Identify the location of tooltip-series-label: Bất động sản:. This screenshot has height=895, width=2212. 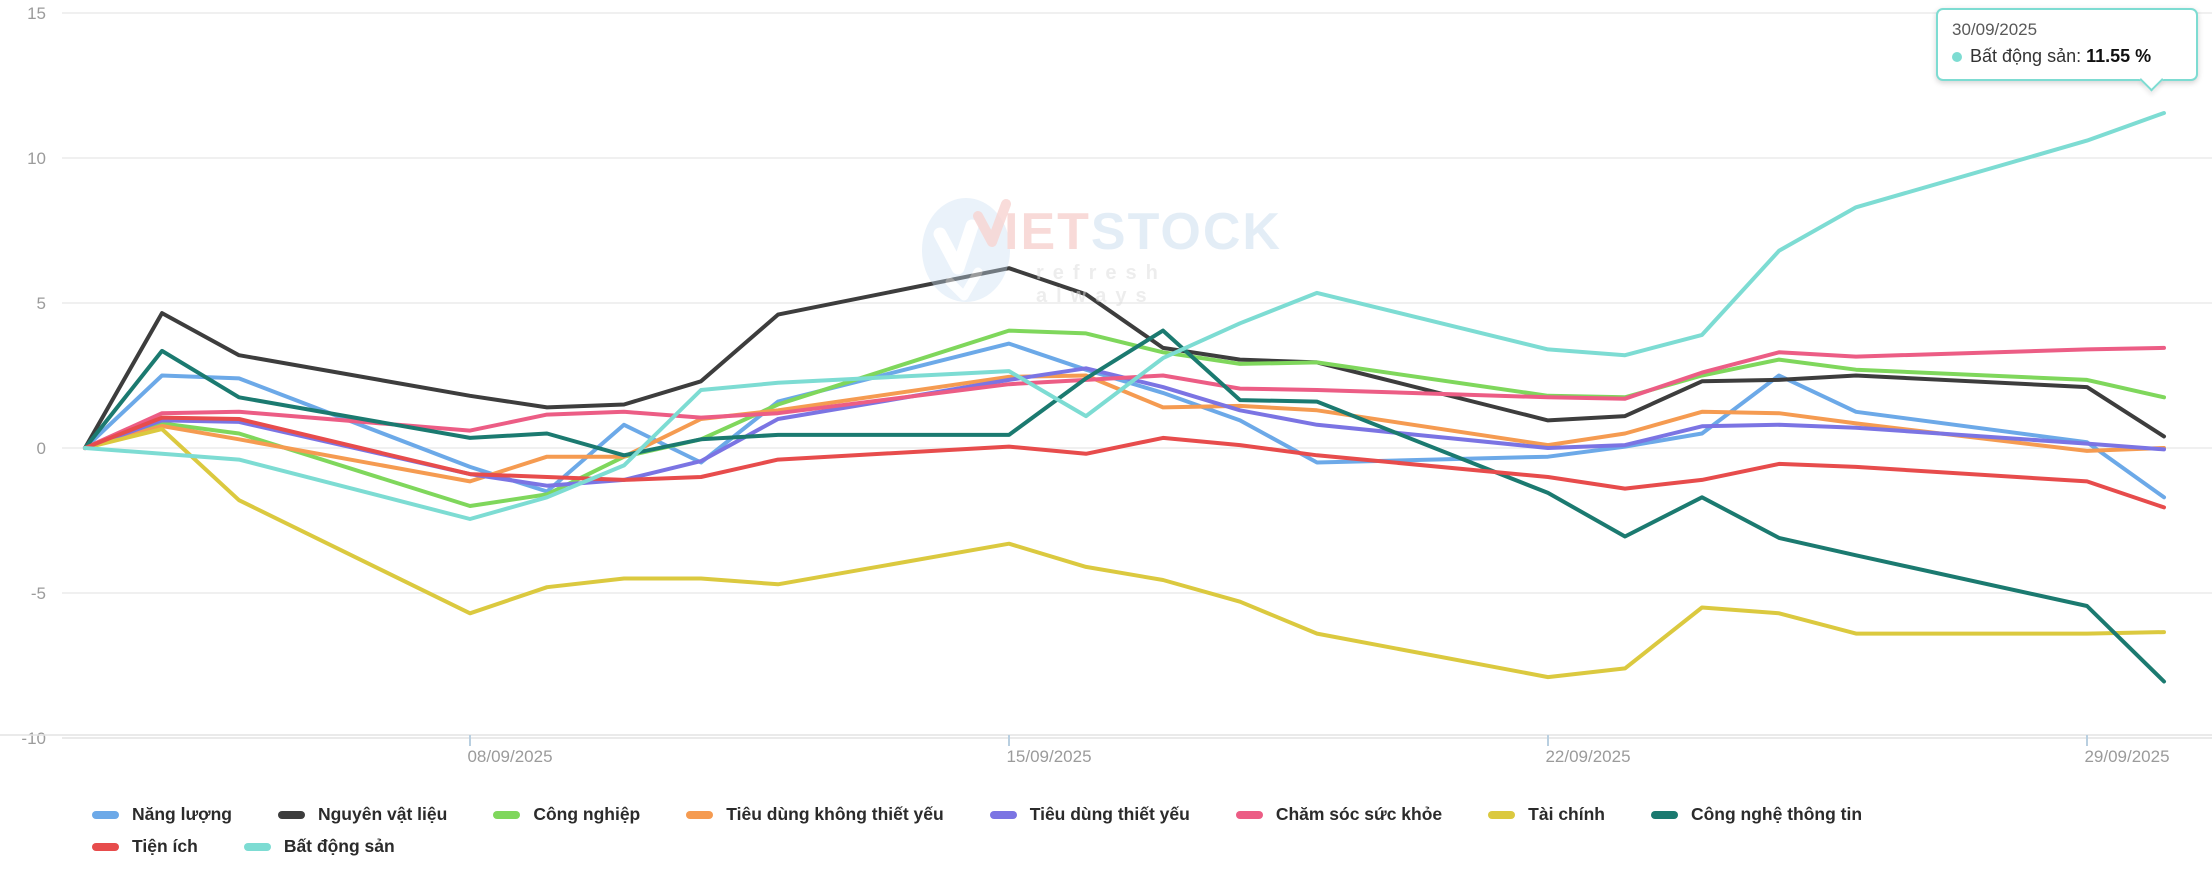
(2026, 56).